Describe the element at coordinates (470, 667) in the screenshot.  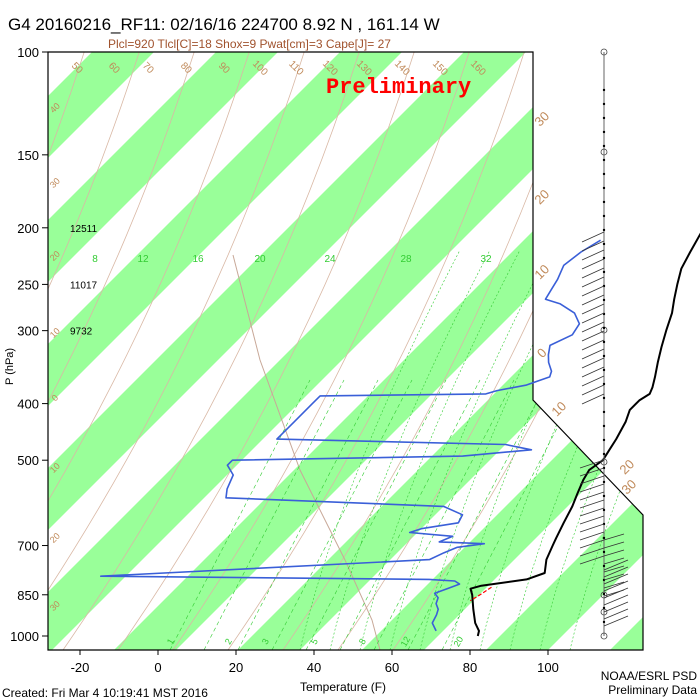
I see `x-tick-label: 80` at that location.